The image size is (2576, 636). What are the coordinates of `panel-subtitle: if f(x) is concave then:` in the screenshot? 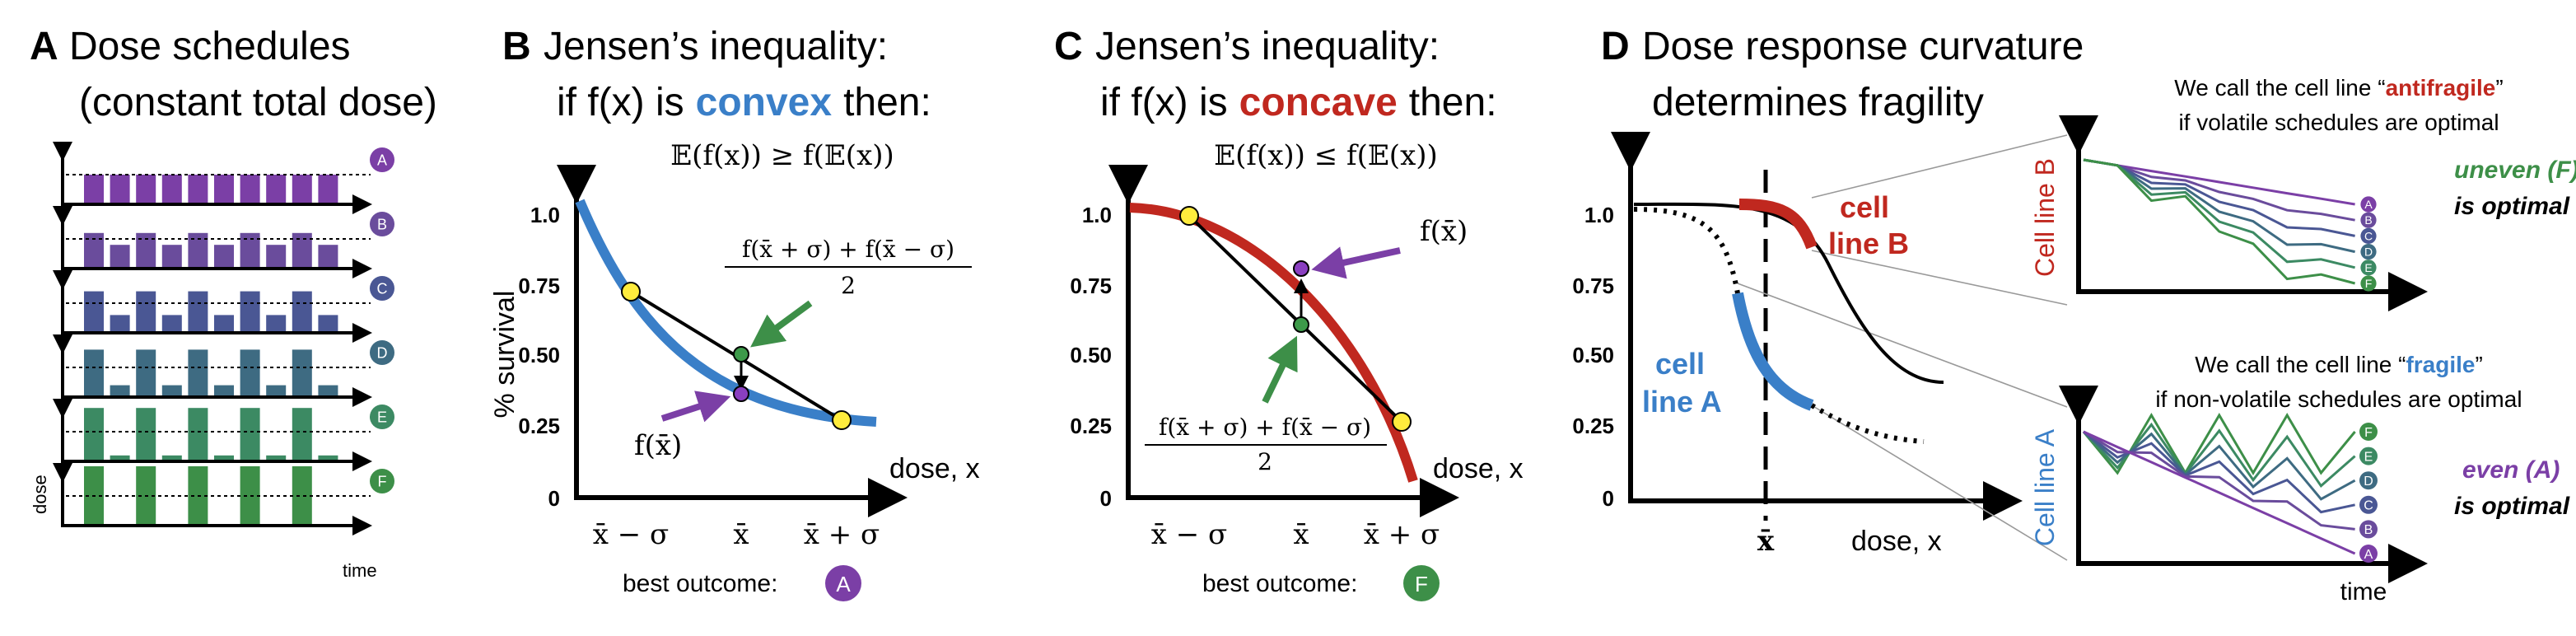 It's located at (1298, 102).